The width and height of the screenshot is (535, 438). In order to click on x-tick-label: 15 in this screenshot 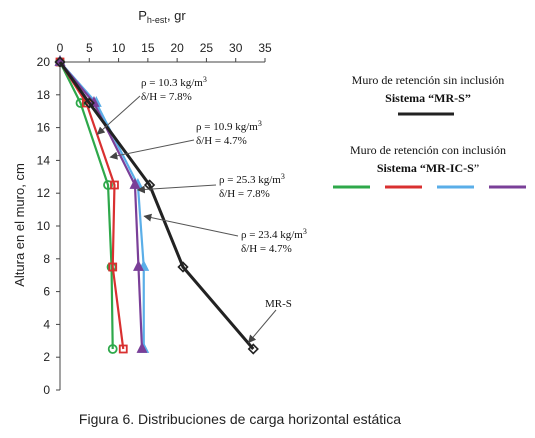, I will do `click(148, 48)`.